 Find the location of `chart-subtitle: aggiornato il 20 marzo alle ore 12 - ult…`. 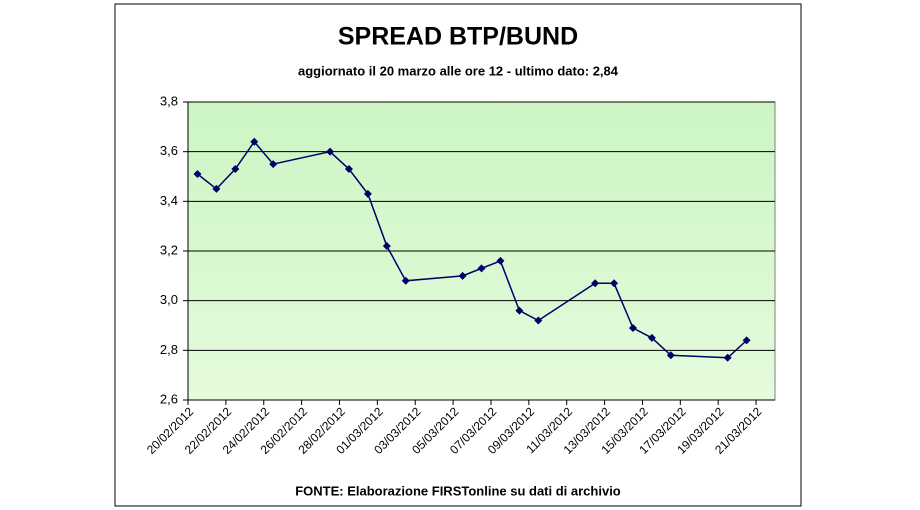

chart-subtitle: aggiornato il 20 marzo alle ore 12 - ult… is located at coordinates (458, 70).